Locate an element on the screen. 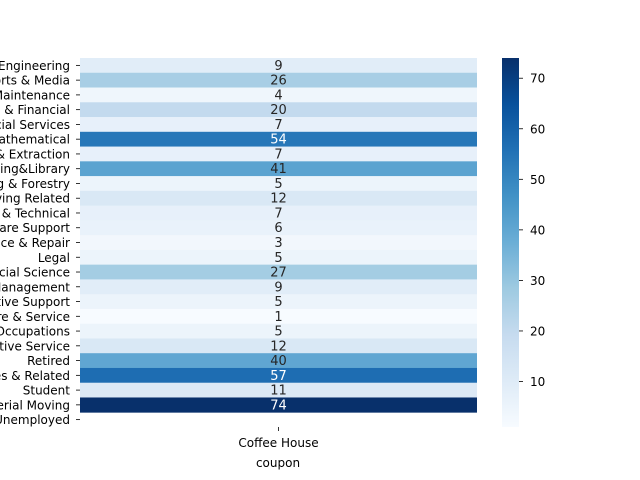  y-axis-tick-label: Unemployed is located at coordinates (35, 420).